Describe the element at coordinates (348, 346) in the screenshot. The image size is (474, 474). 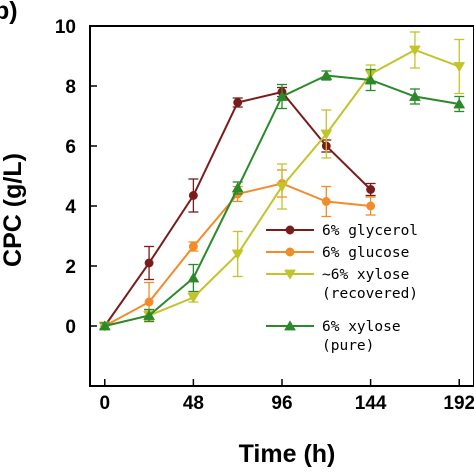
I see `legend-label: (pure)` at that location.